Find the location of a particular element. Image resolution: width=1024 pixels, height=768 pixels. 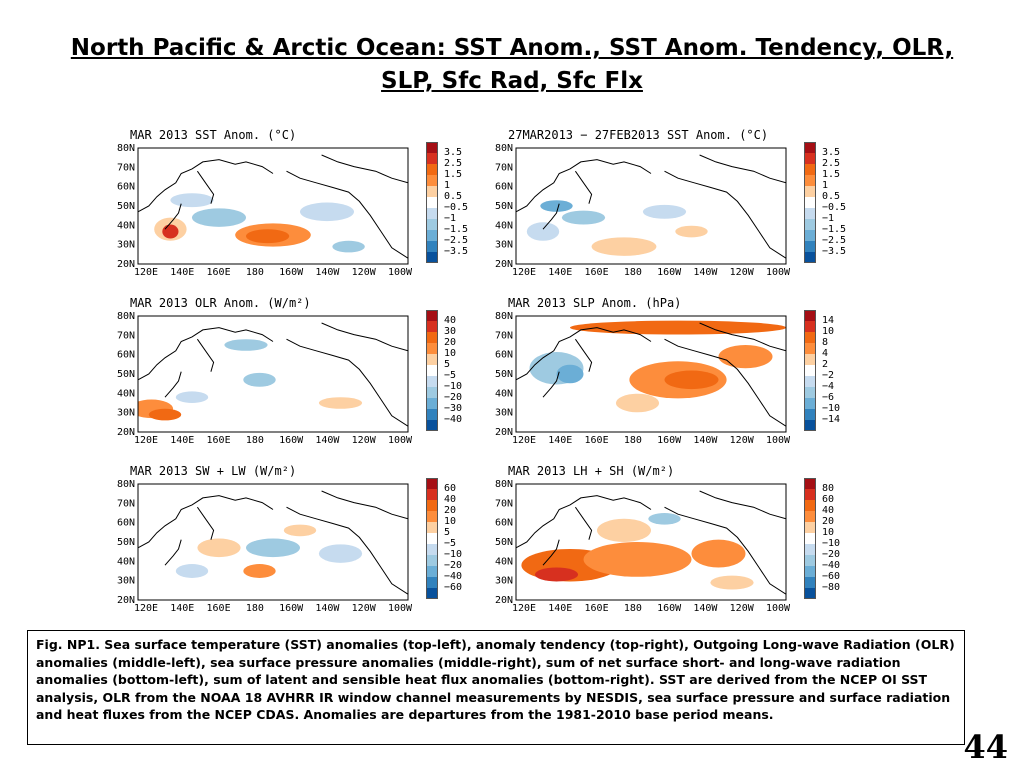

colorbar-label: −60 is located at coordinates (453, 587).